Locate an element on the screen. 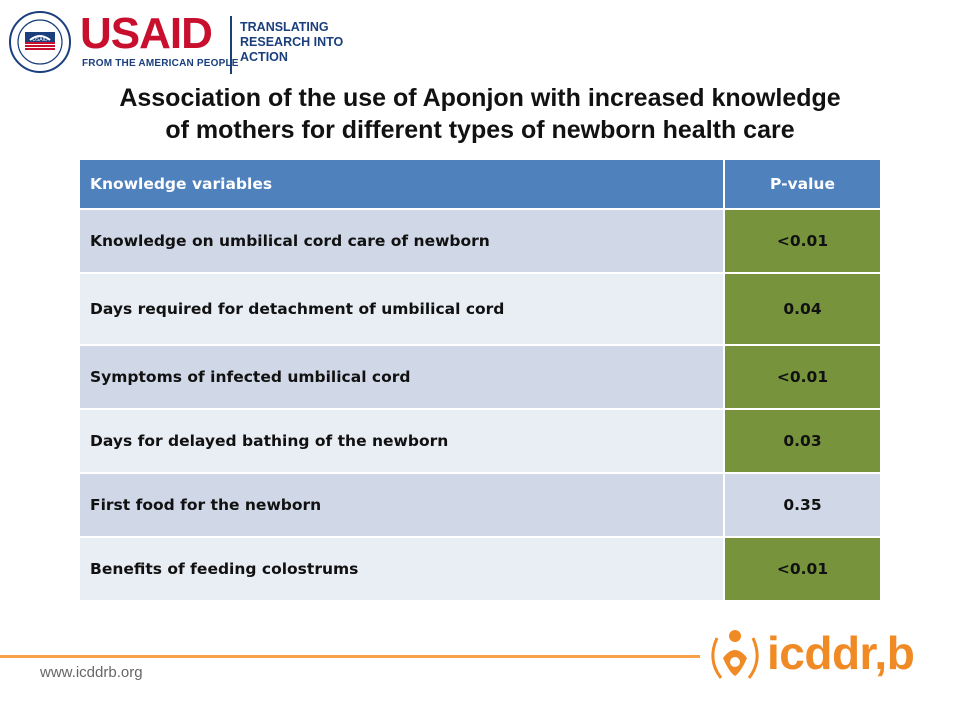 The height and width of the screenshot is (720, 960). table-header-row: Knowledge variables P-value is located at coordinates (480, 185).